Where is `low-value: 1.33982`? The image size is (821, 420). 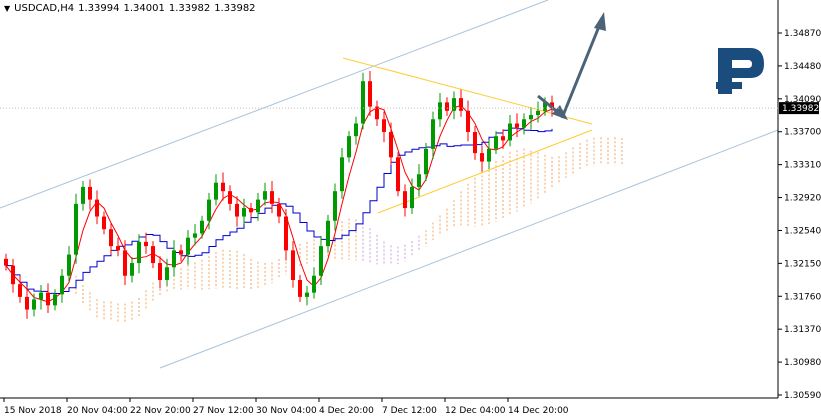 low-value: 1.33982 is located at coordinates (189, 8).